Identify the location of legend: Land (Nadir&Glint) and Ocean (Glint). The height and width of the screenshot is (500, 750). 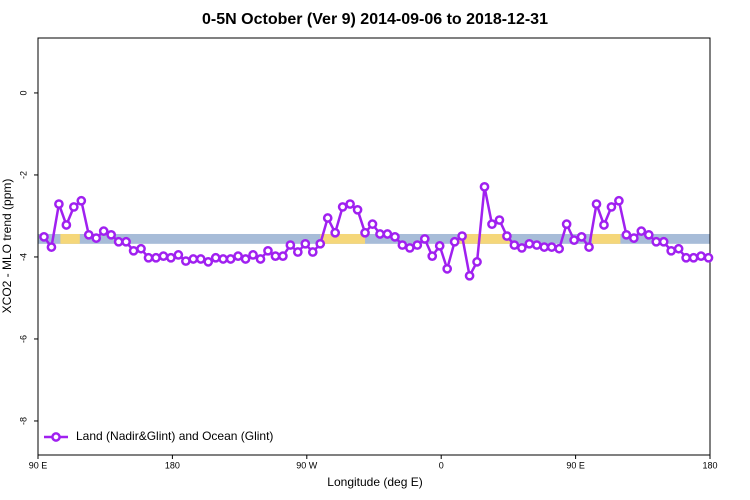
(158, 436).